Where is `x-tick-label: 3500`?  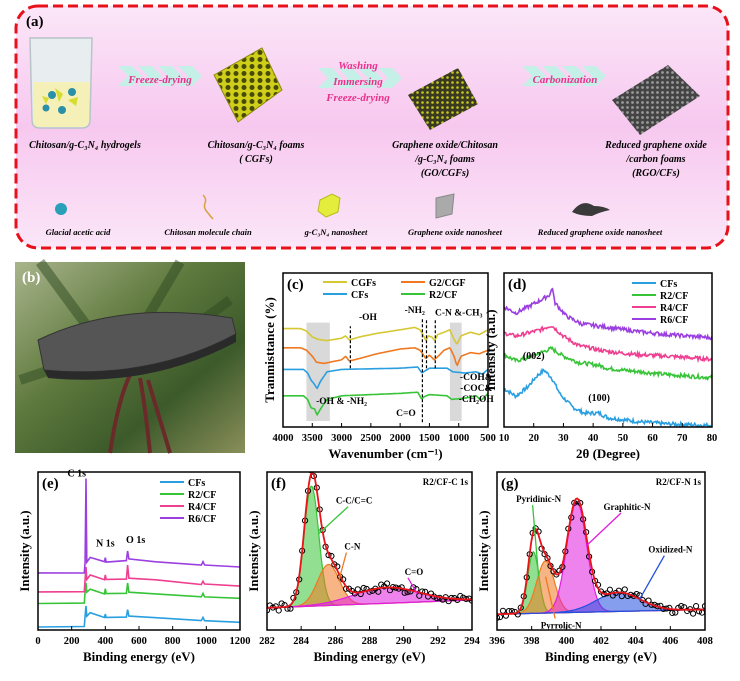 x-tick-label: 3500 is located at coordinates (312, 438).